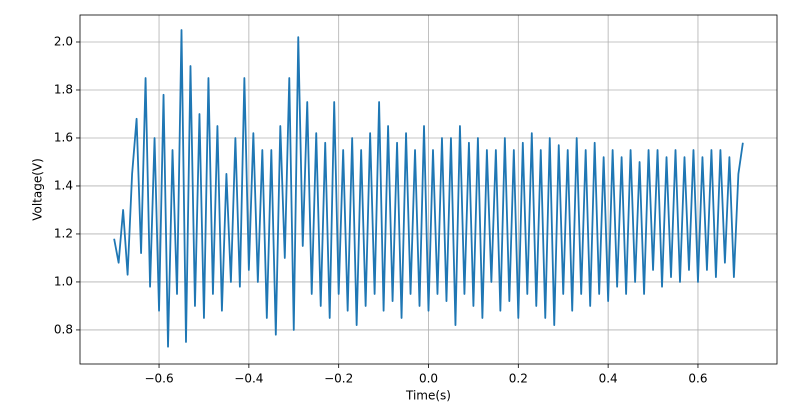 Image resolution: width=800 pixels, height=409 pixels. I want to click on y-tick-label: 1.2, so click(63, 233).